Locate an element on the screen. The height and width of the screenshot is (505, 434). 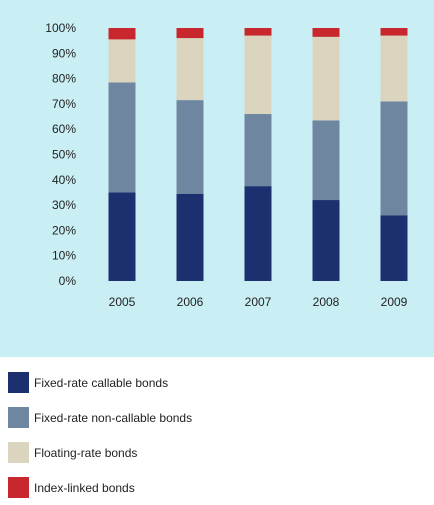
x-axis: 2005 2006 2007 2008 2009 is located at coordinates (258, 302).